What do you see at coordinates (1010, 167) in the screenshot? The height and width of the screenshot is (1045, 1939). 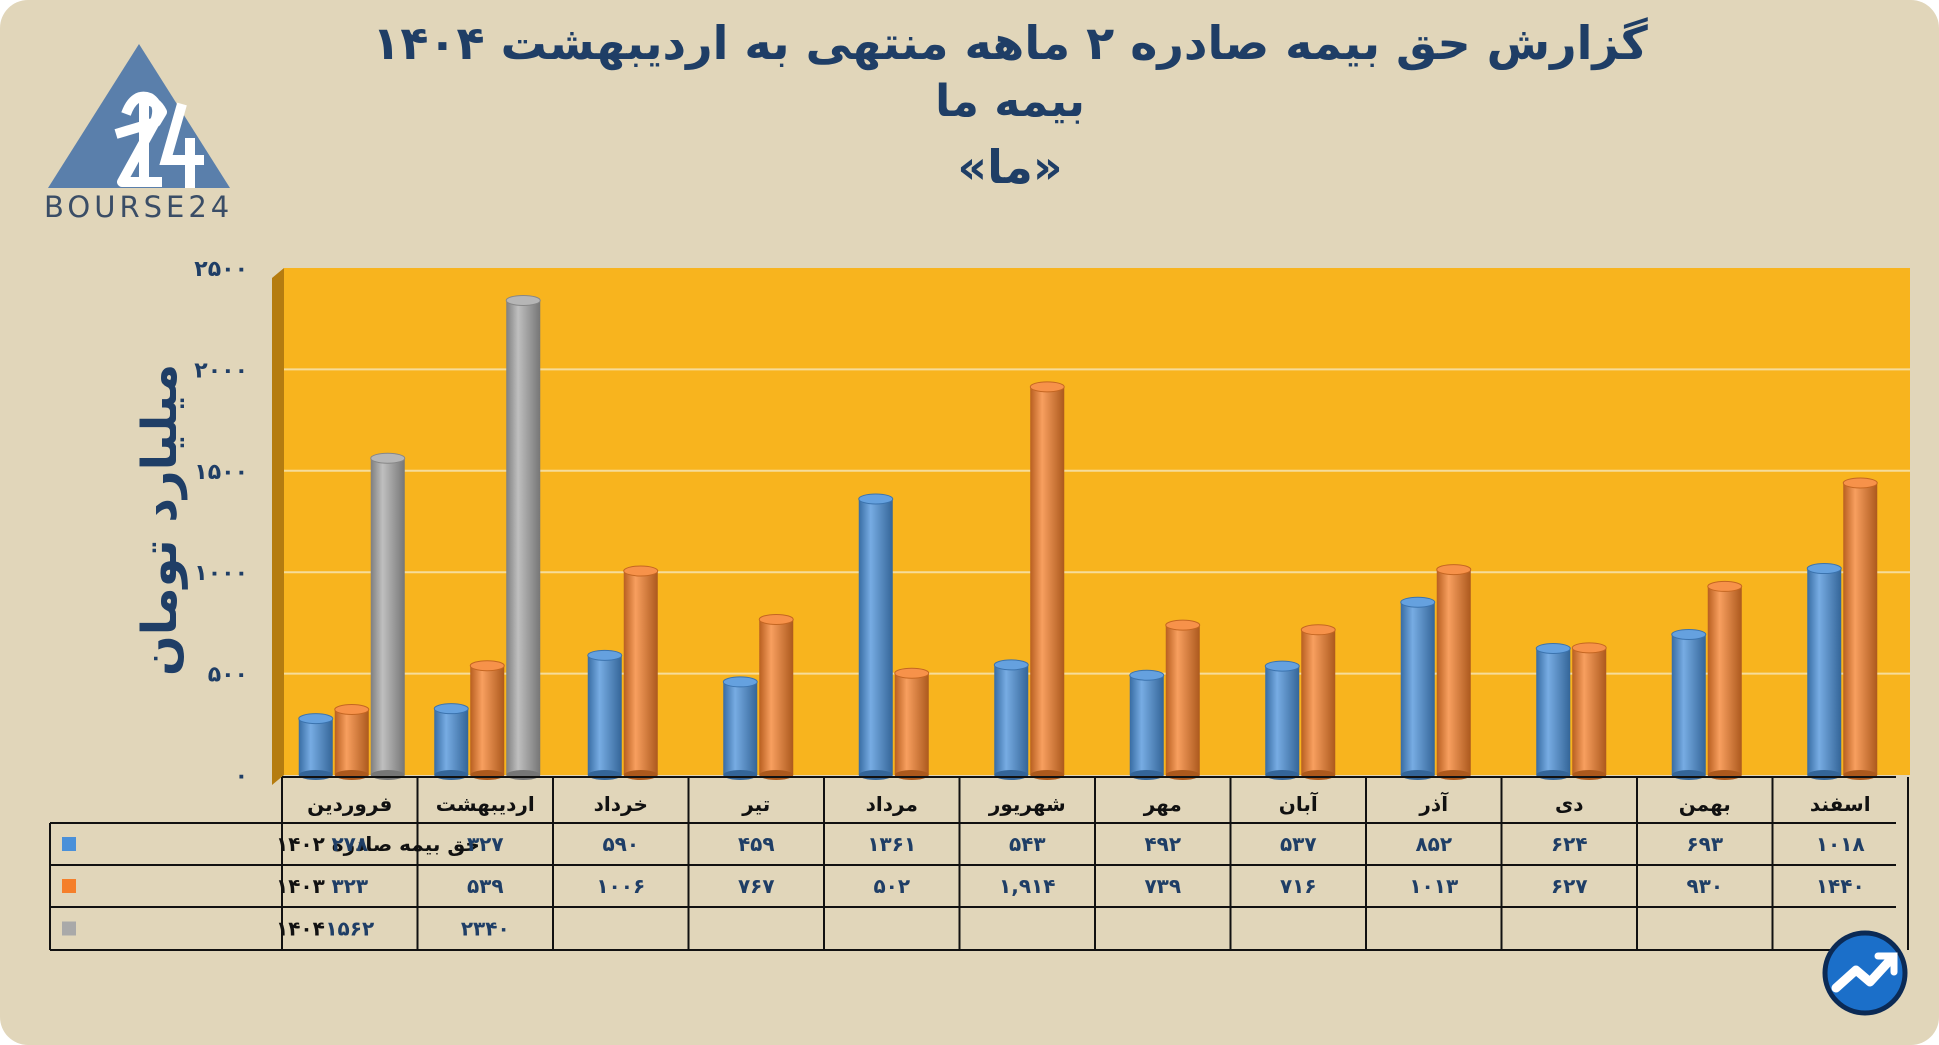 I see `chart-subtitle-symbol: «ما»` at bounding box center [1010, 167].